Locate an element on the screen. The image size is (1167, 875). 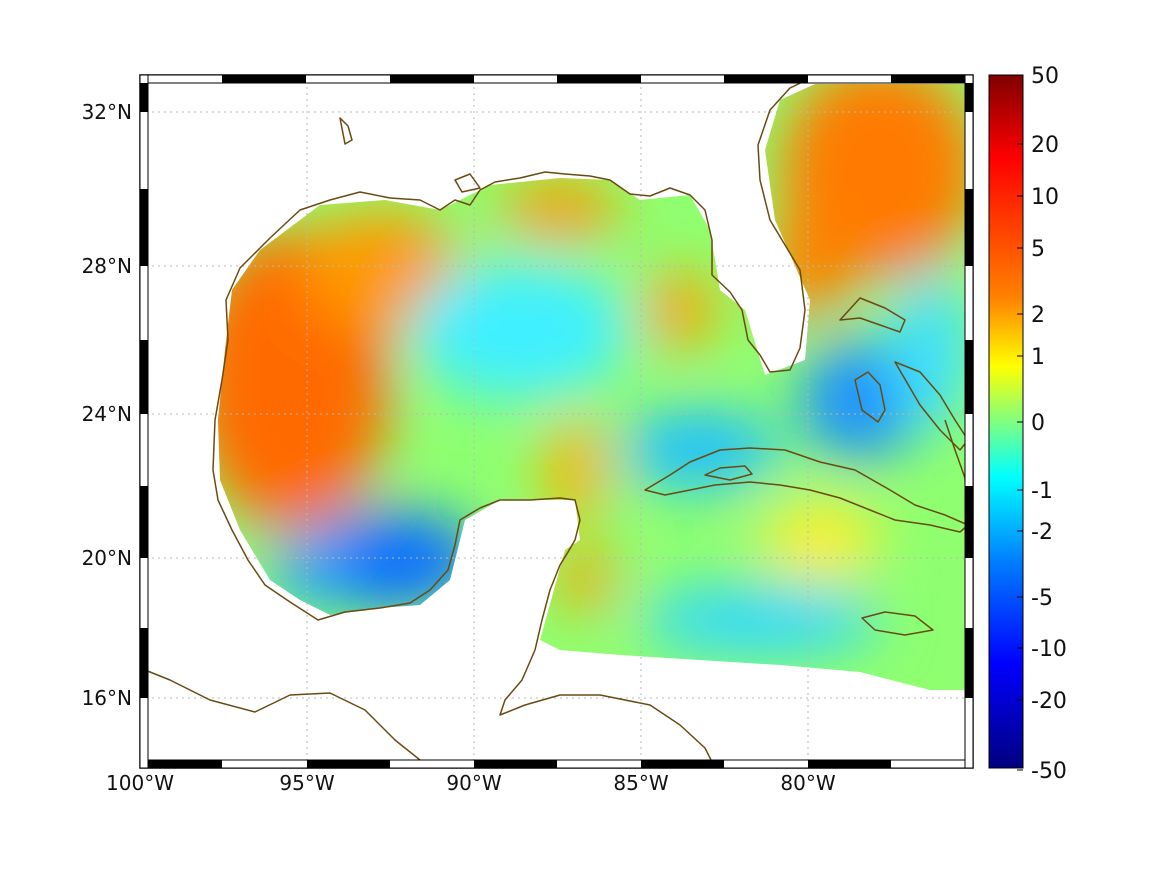
heat-blob-mobile-bay is located at coordinates (560, 210).